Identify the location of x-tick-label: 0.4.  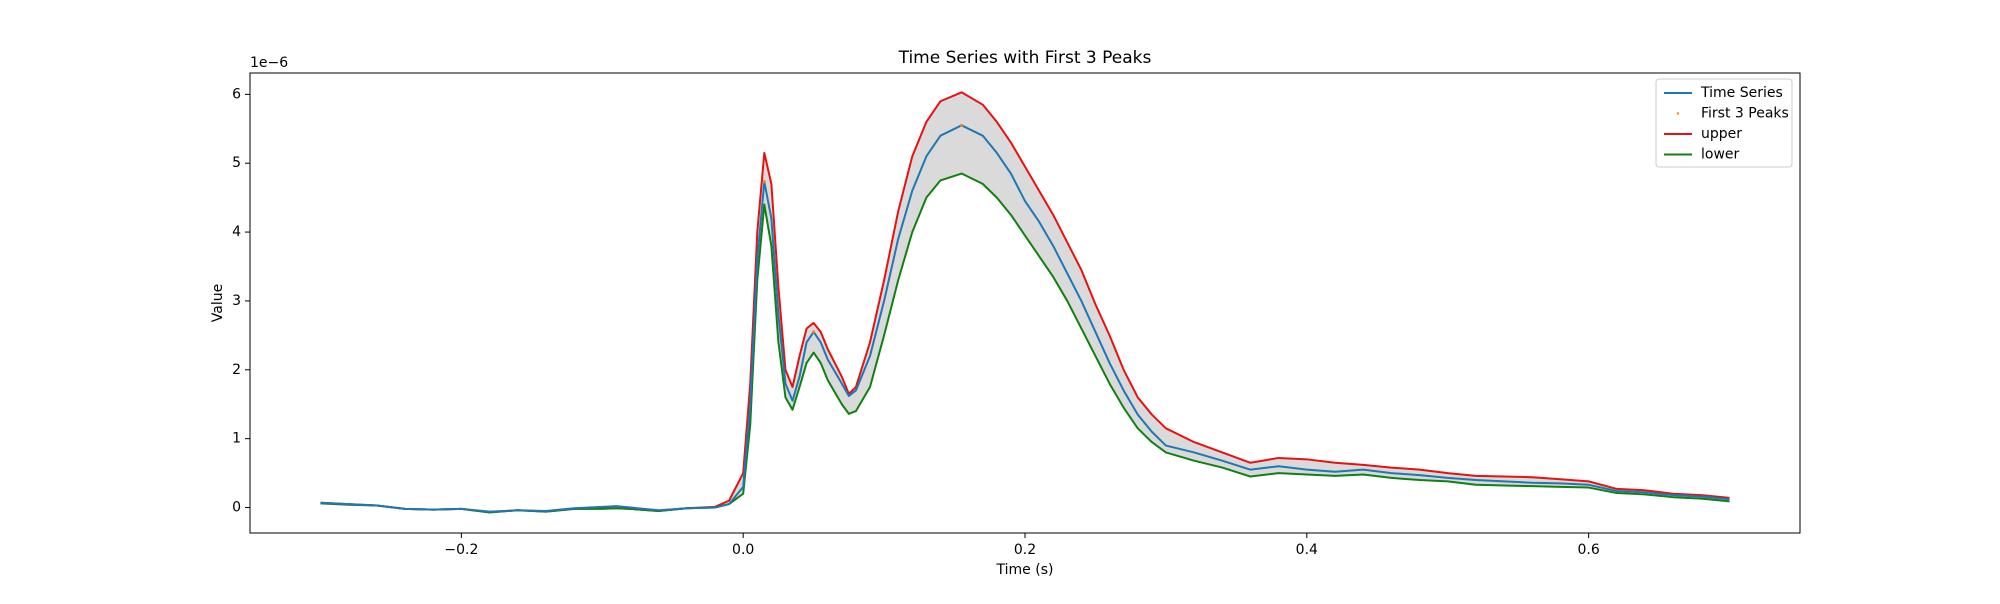
(1307, 550).